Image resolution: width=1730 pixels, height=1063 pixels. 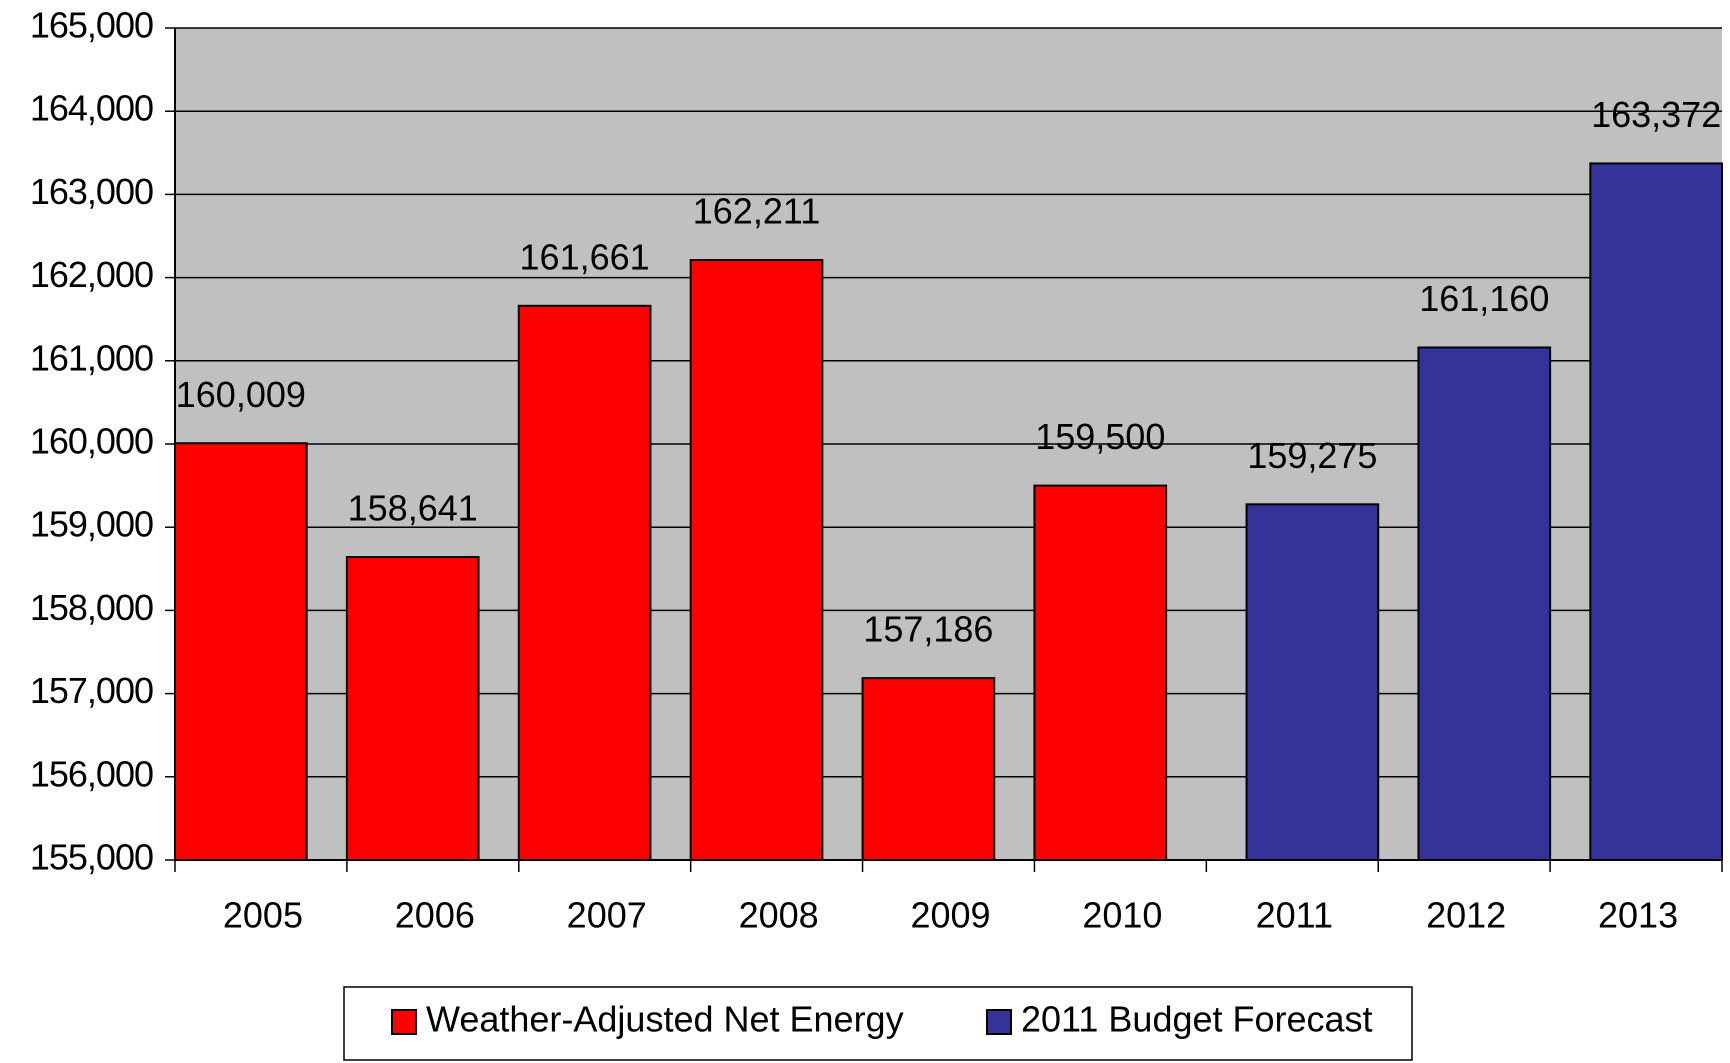 I want to click on y-tick-label: 164,000, so click(x=91, y=108).